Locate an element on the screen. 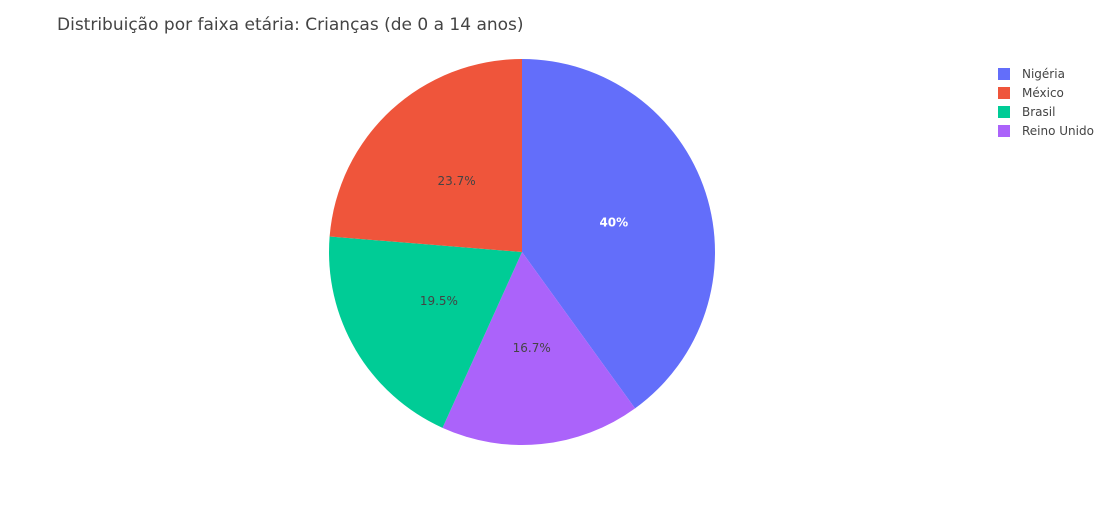  pie-slice-brasil is located at coordinates (425, 332).